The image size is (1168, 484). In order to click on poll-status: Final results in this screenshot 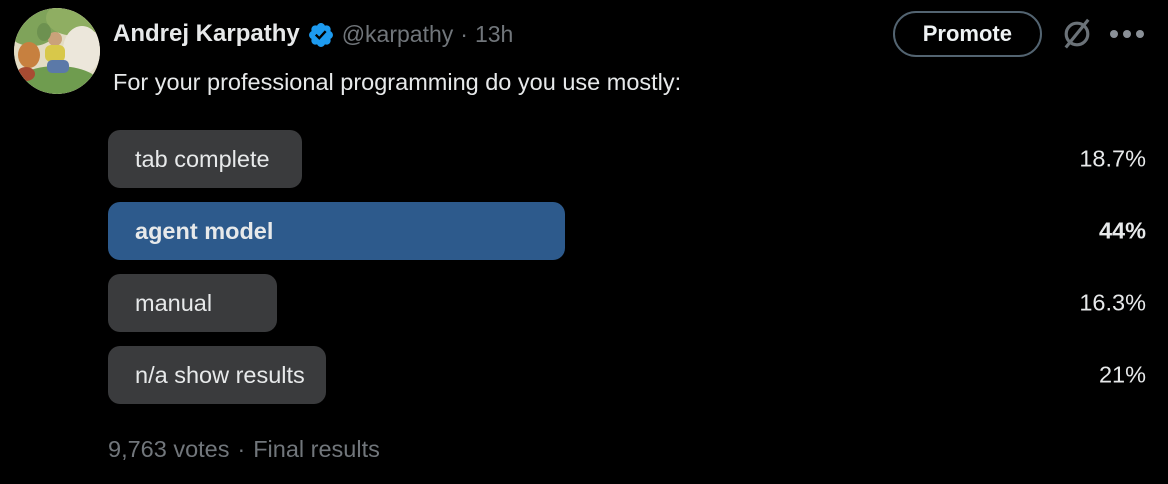, I will do `click(316, 449)`.